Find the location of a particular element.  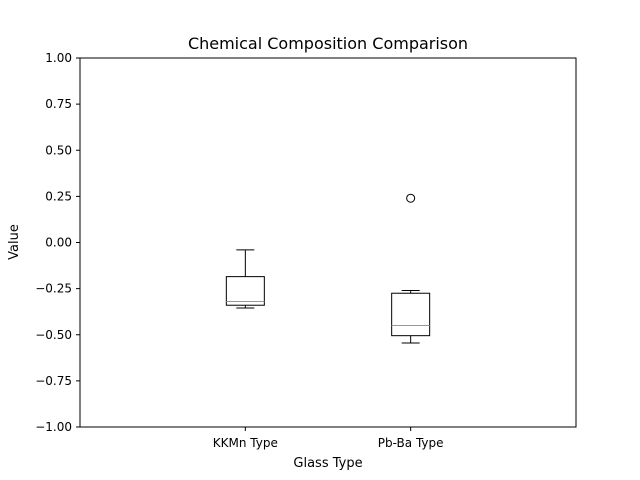

y-tick-label: −0.25 is located at coordinates (53, 289).